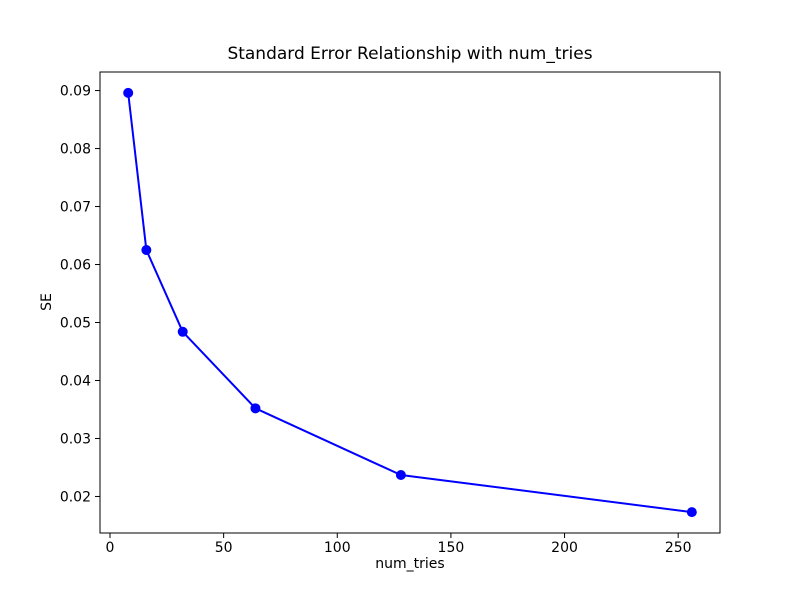 This screenshot has width=800, height=600. What do you see at coordinates (451, 548) in the screenshot?
I see `x-tick-label: 150` at bounding box center [451, 548].